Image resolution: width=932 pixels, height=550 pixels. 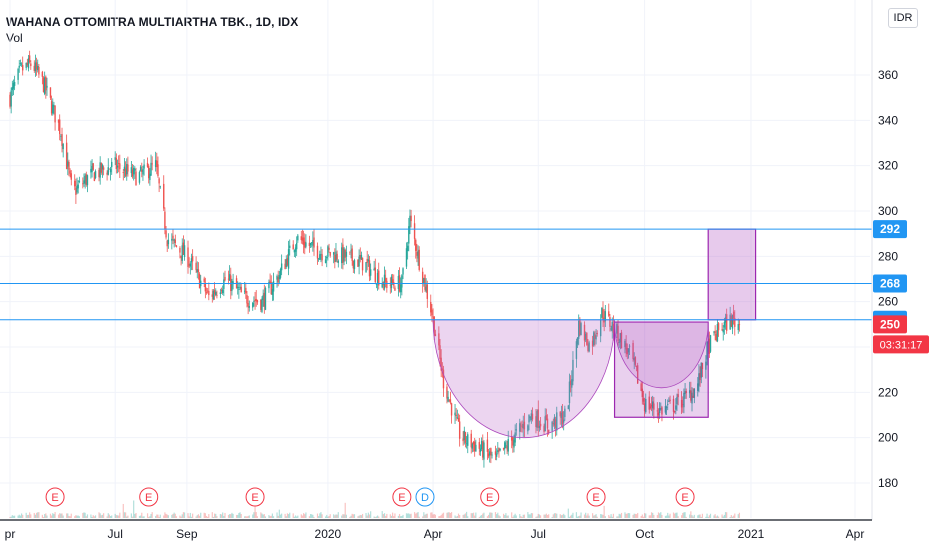 What do you see at coordinates (903, 18) in the screenshot?
I see `currency-badge: IDR` at bounding box center [903, 18].